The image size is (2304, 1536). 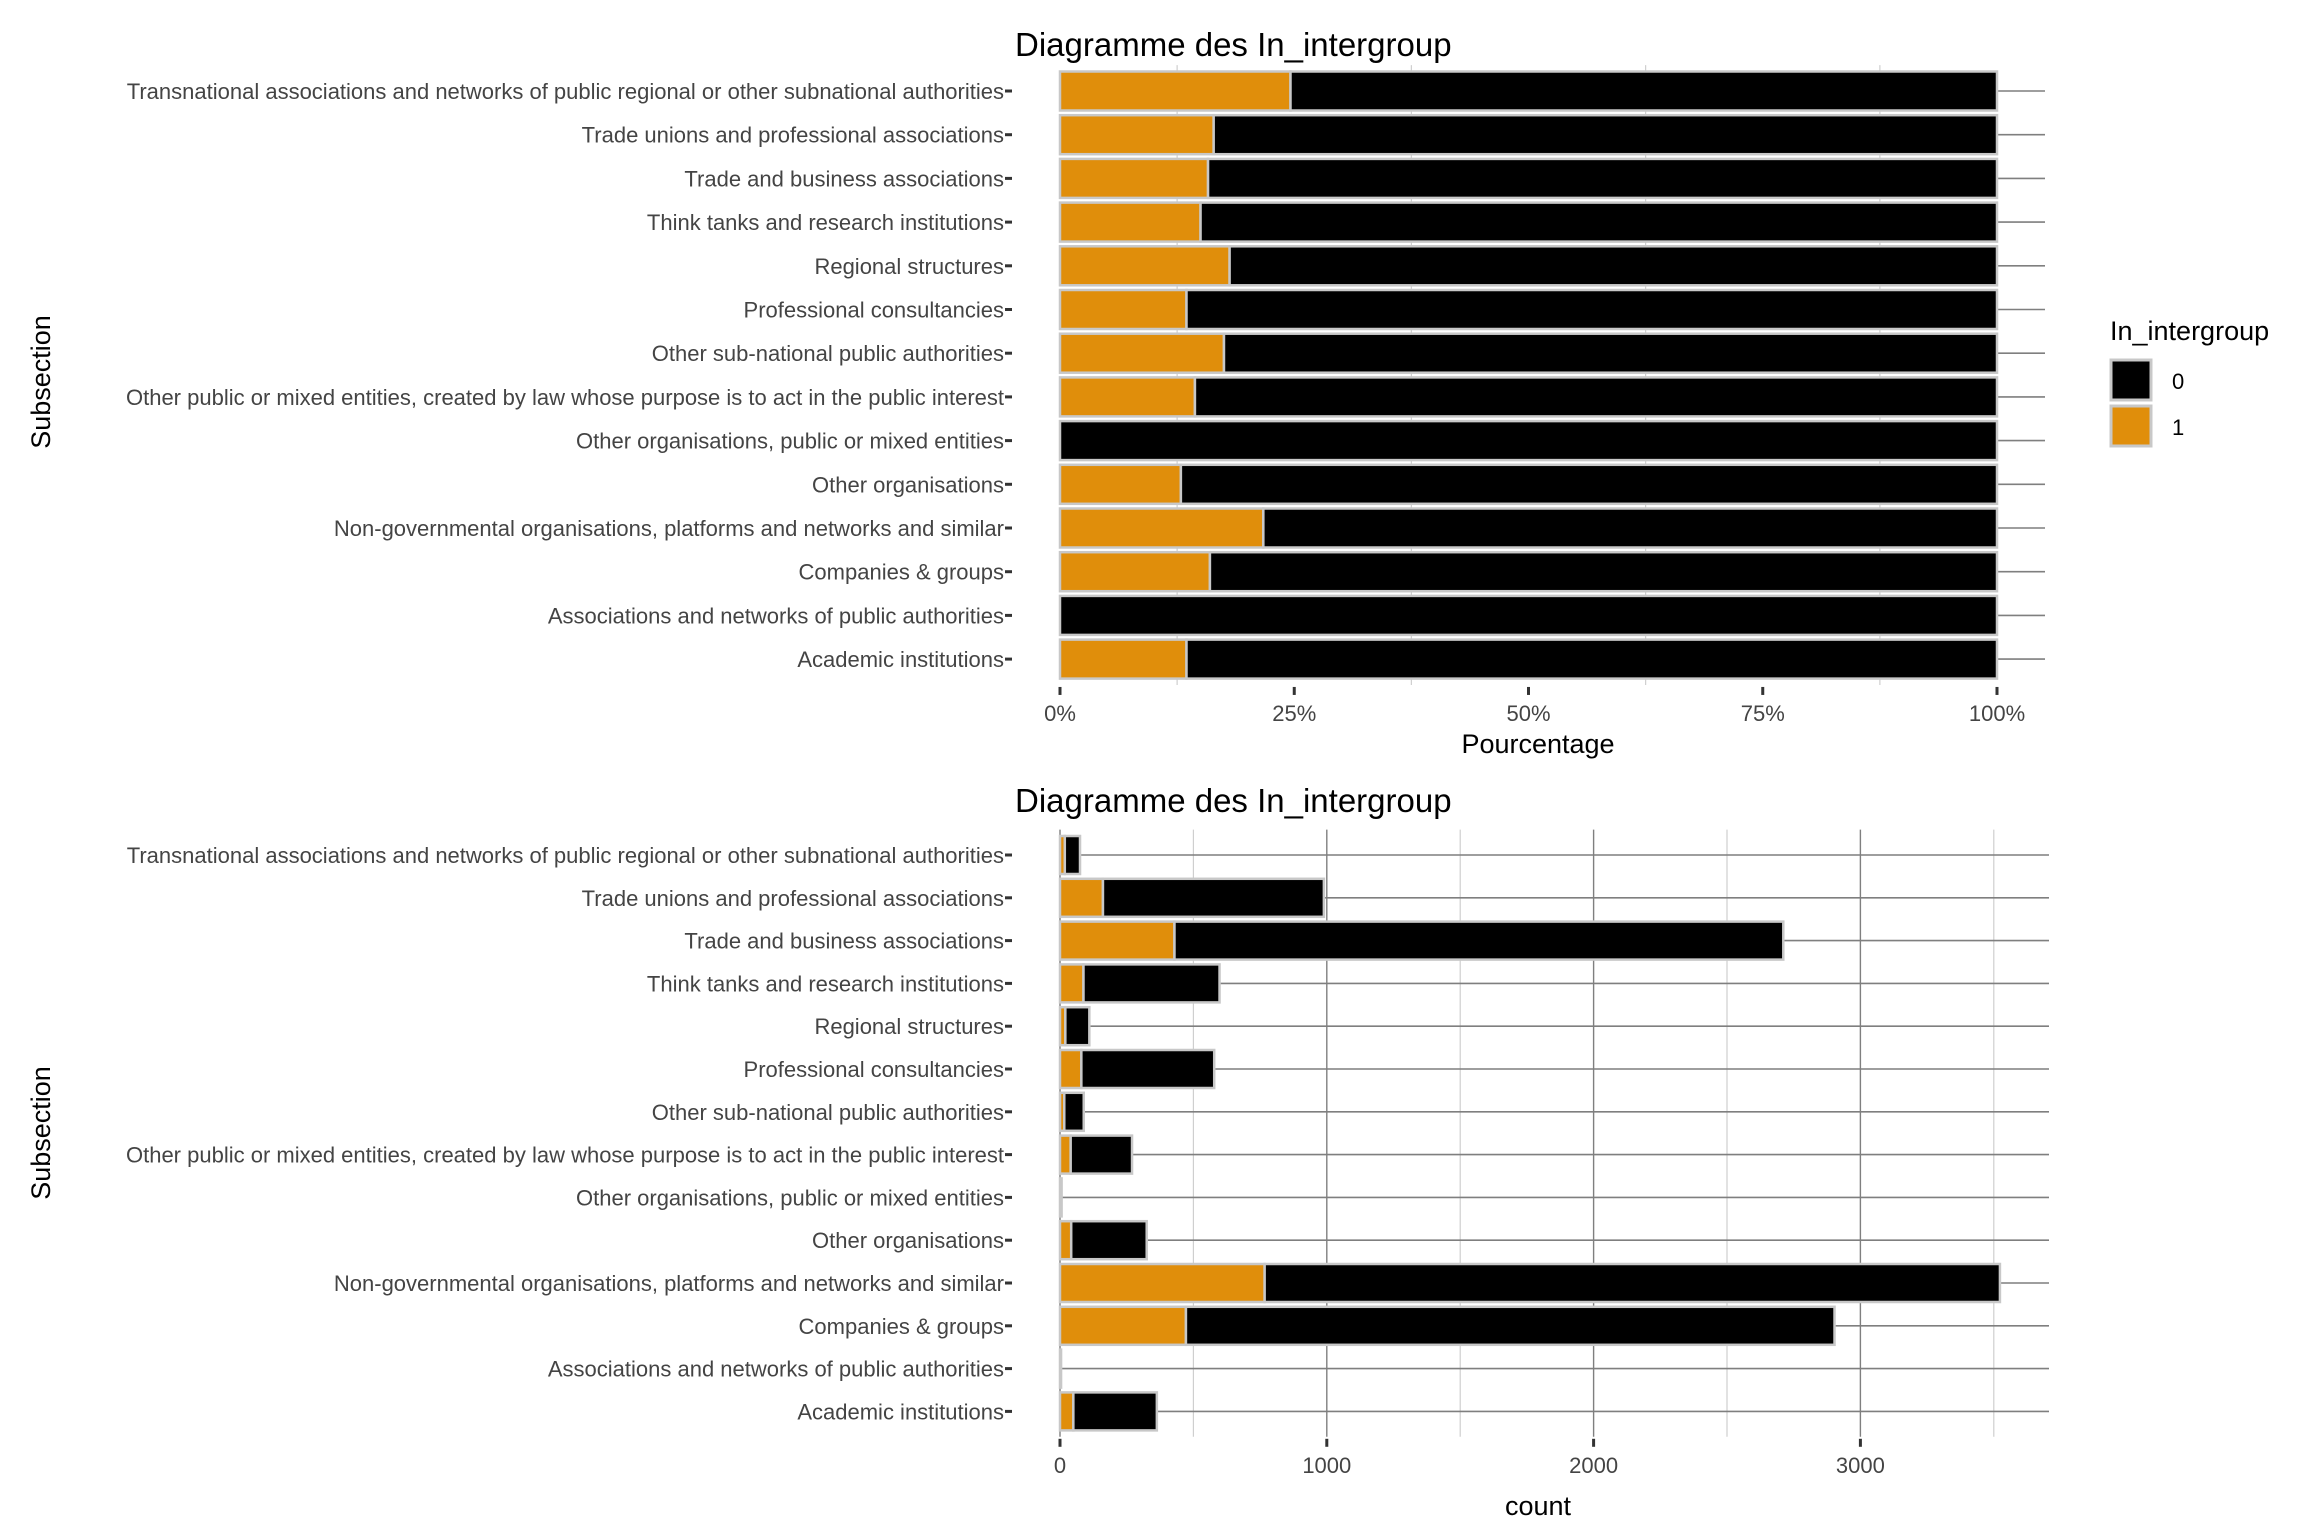 I want to click on percentage-y-axis-title: Subsection, so click(x=41, y=382).